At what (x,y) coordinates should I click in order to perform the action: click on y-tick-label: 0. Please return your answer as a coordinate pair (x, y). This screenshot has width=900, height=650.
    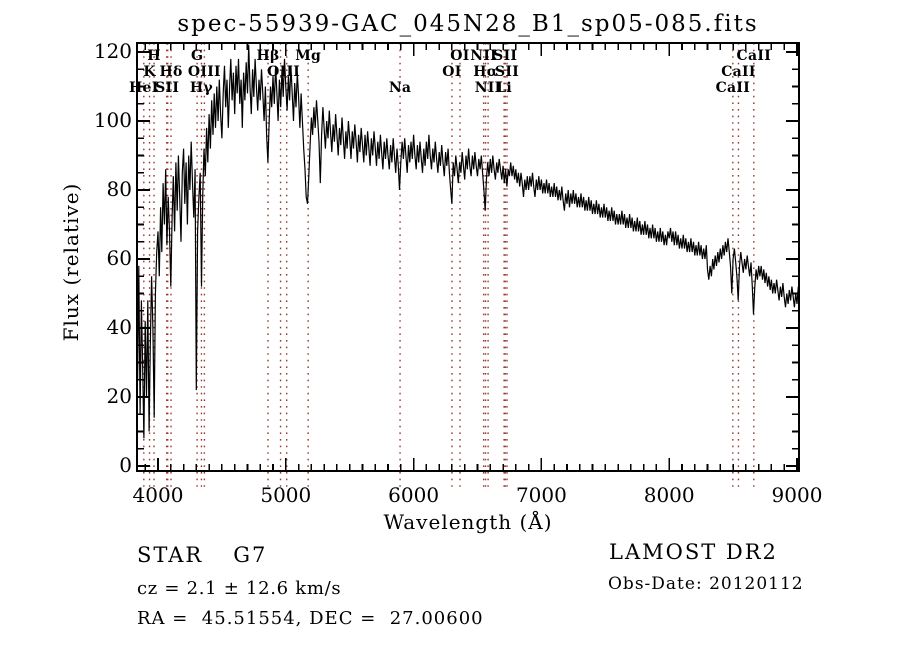
    Looking at the image, I should click on (125, 465).